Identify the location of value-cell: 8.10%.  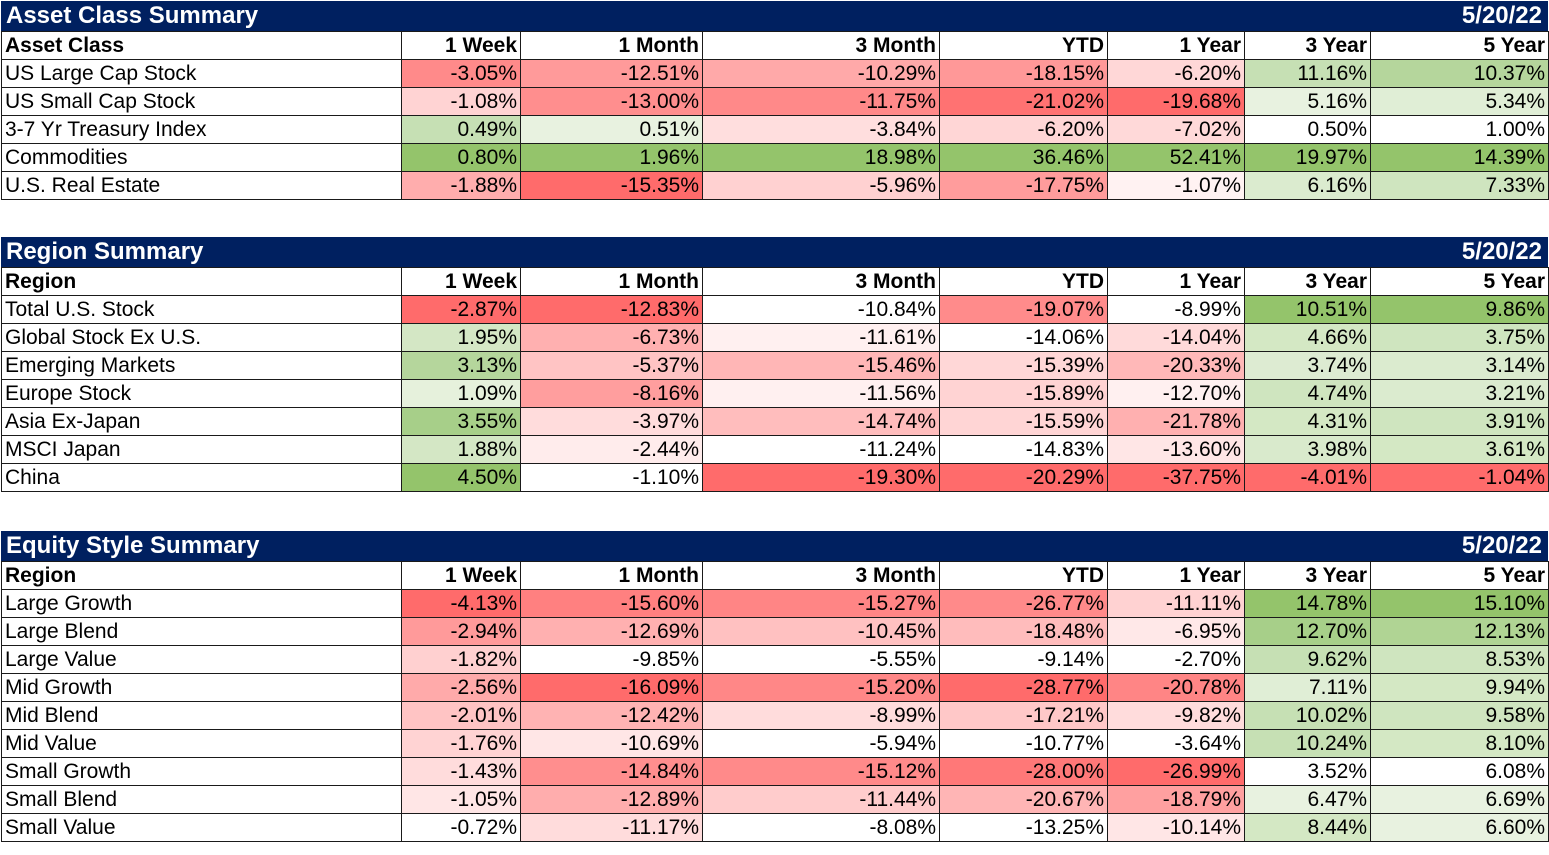
(1459, 743).